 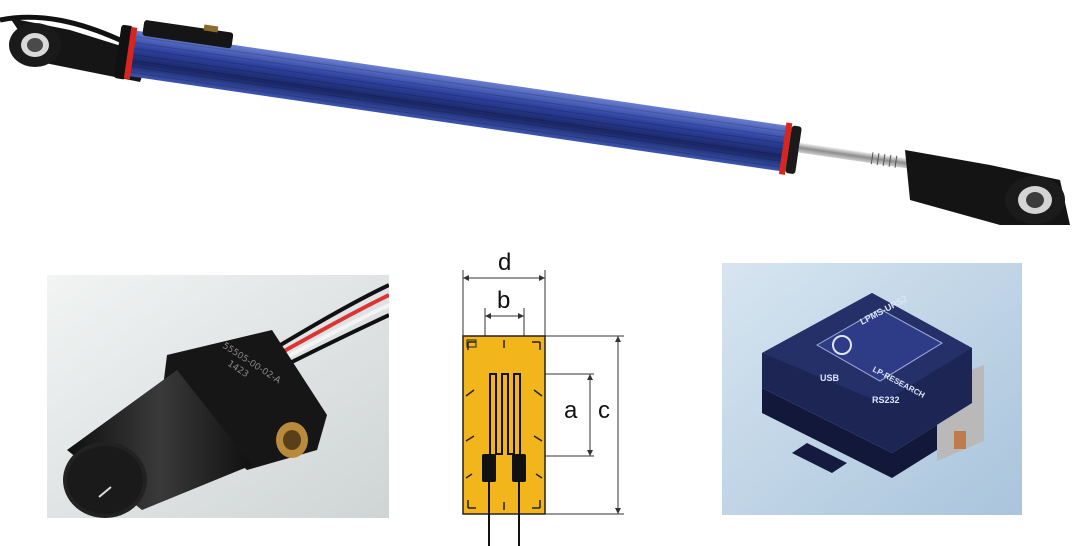 I want to click on red-ring-left, so click(x=130, y=53).